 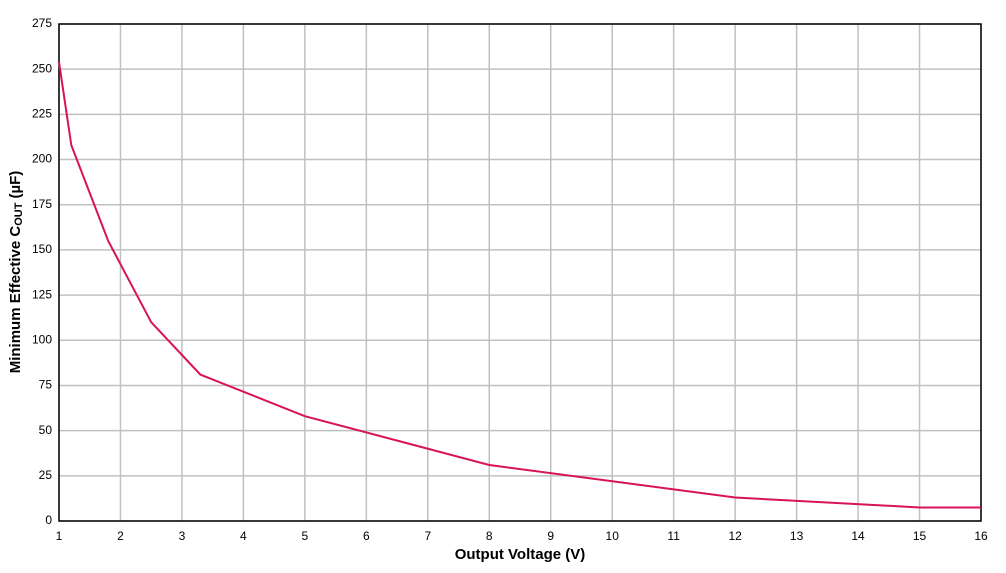 I want to click on x-tick-label: 15, so click(x=920, y=536).